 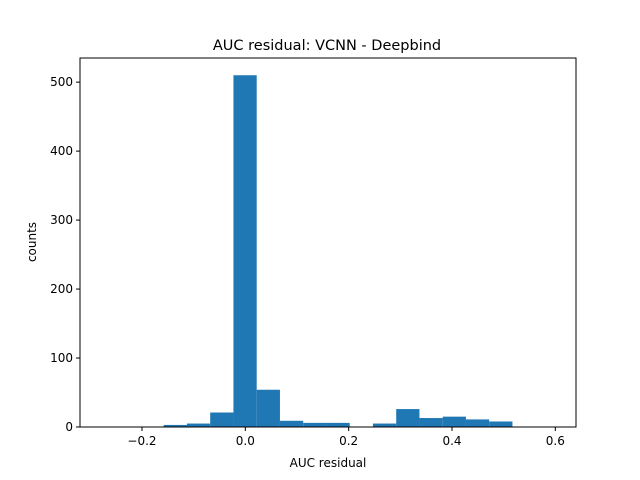 What do you see at coordinates (61, 220) in the screenshot?
I see `y-tick-label: 300` at bounding box center [61, 220].